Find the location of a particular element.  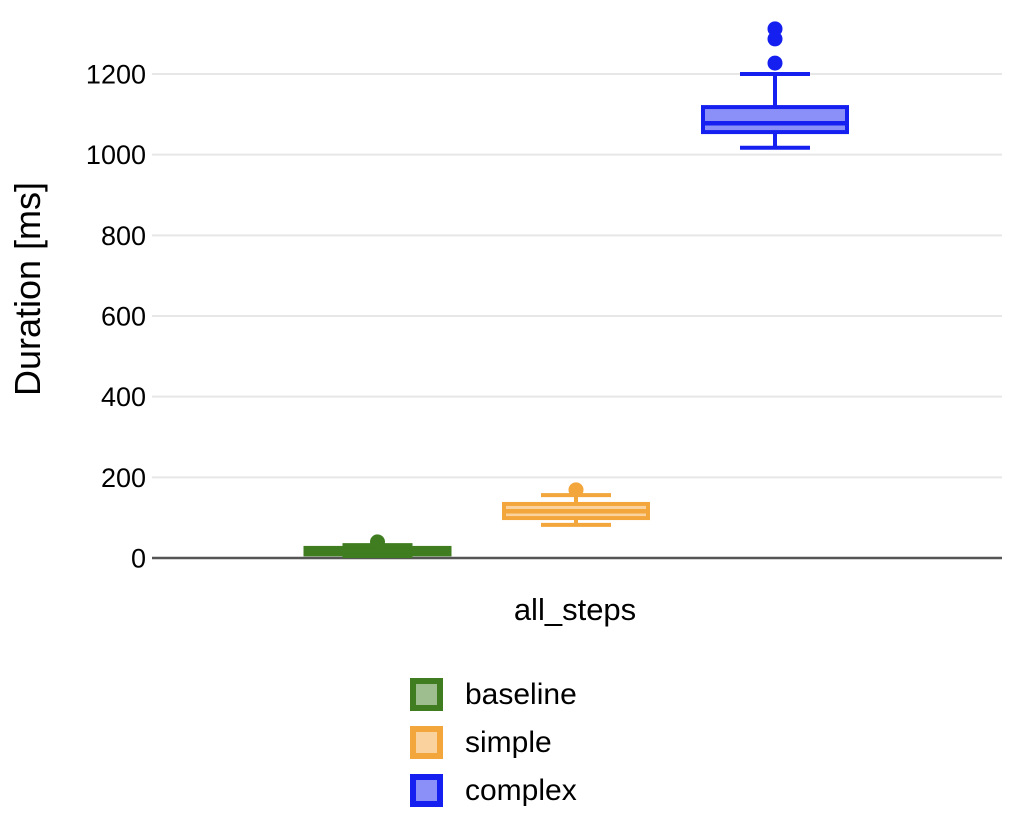

legend-item-simple: simple is located at coordinates (493, 742).